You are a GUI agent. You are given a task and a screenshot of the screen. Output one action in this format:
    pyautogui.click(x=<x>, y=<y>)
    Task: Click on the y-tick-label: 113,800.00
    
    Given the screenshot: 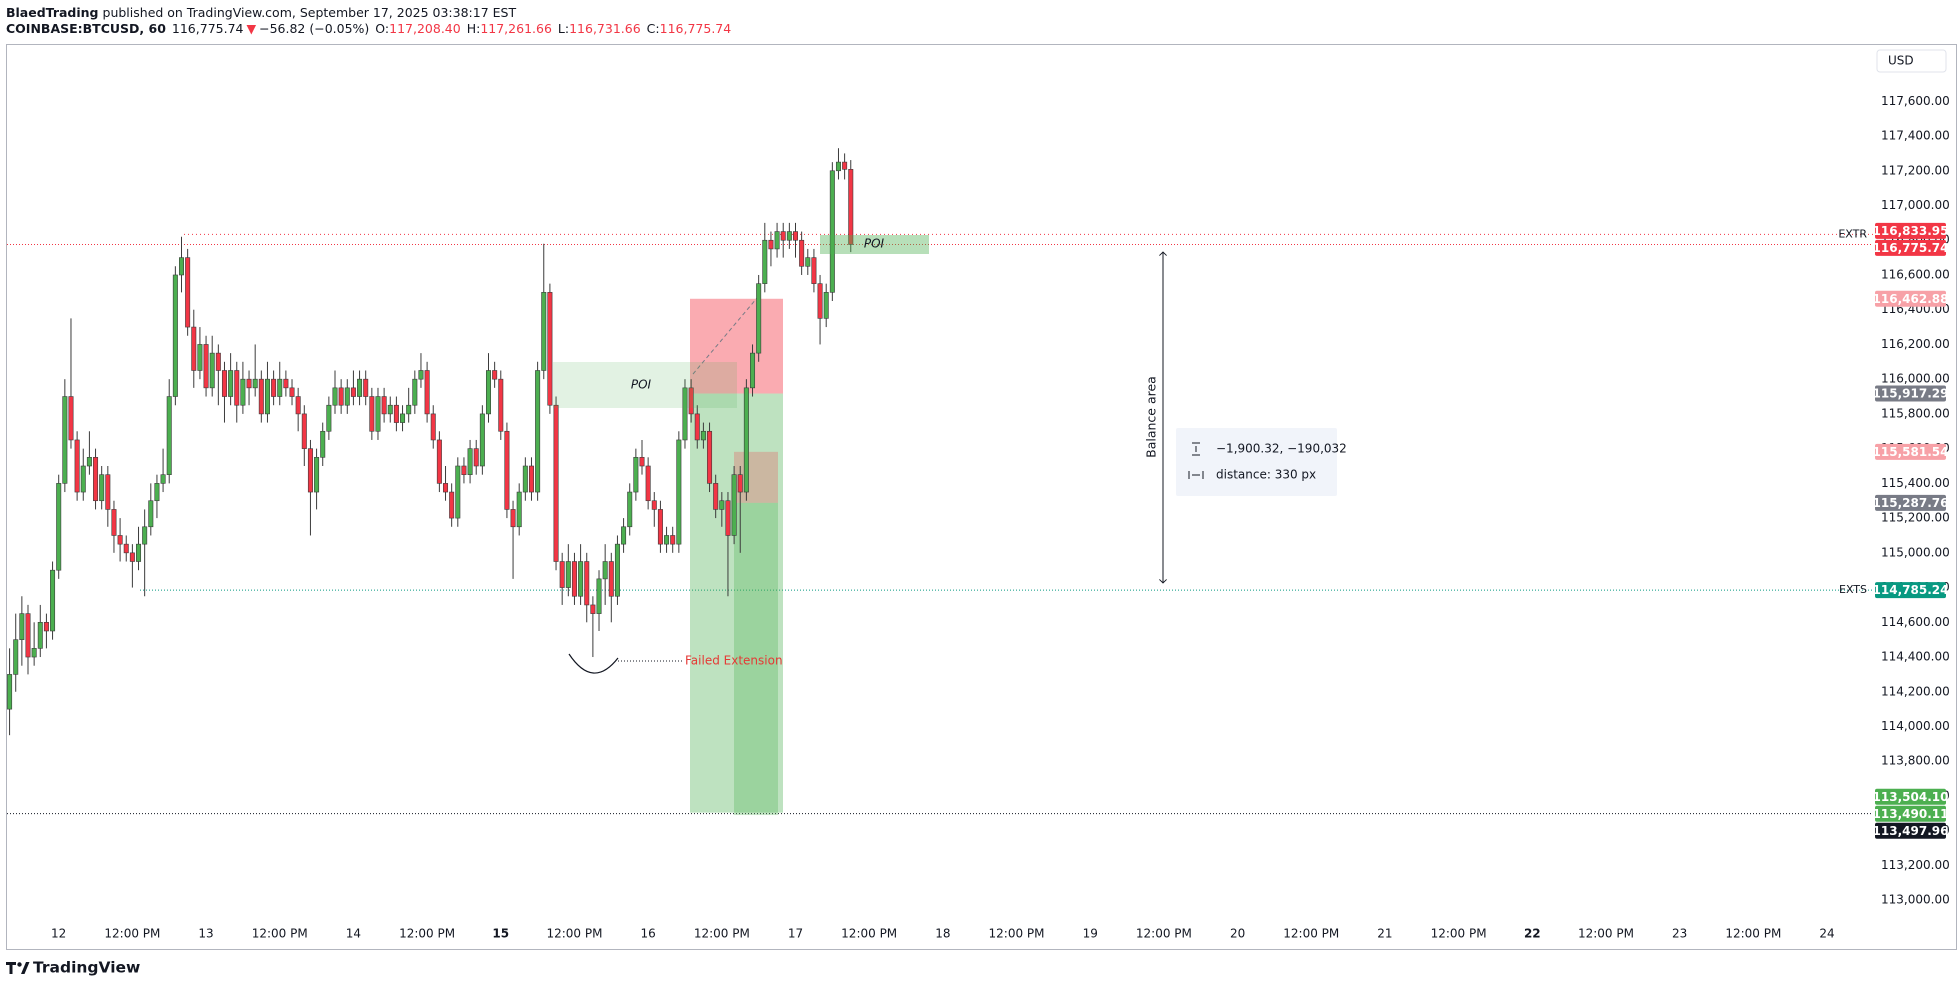 What is the action you would take?
    pyautogui.click(x=1915, y=761)
    